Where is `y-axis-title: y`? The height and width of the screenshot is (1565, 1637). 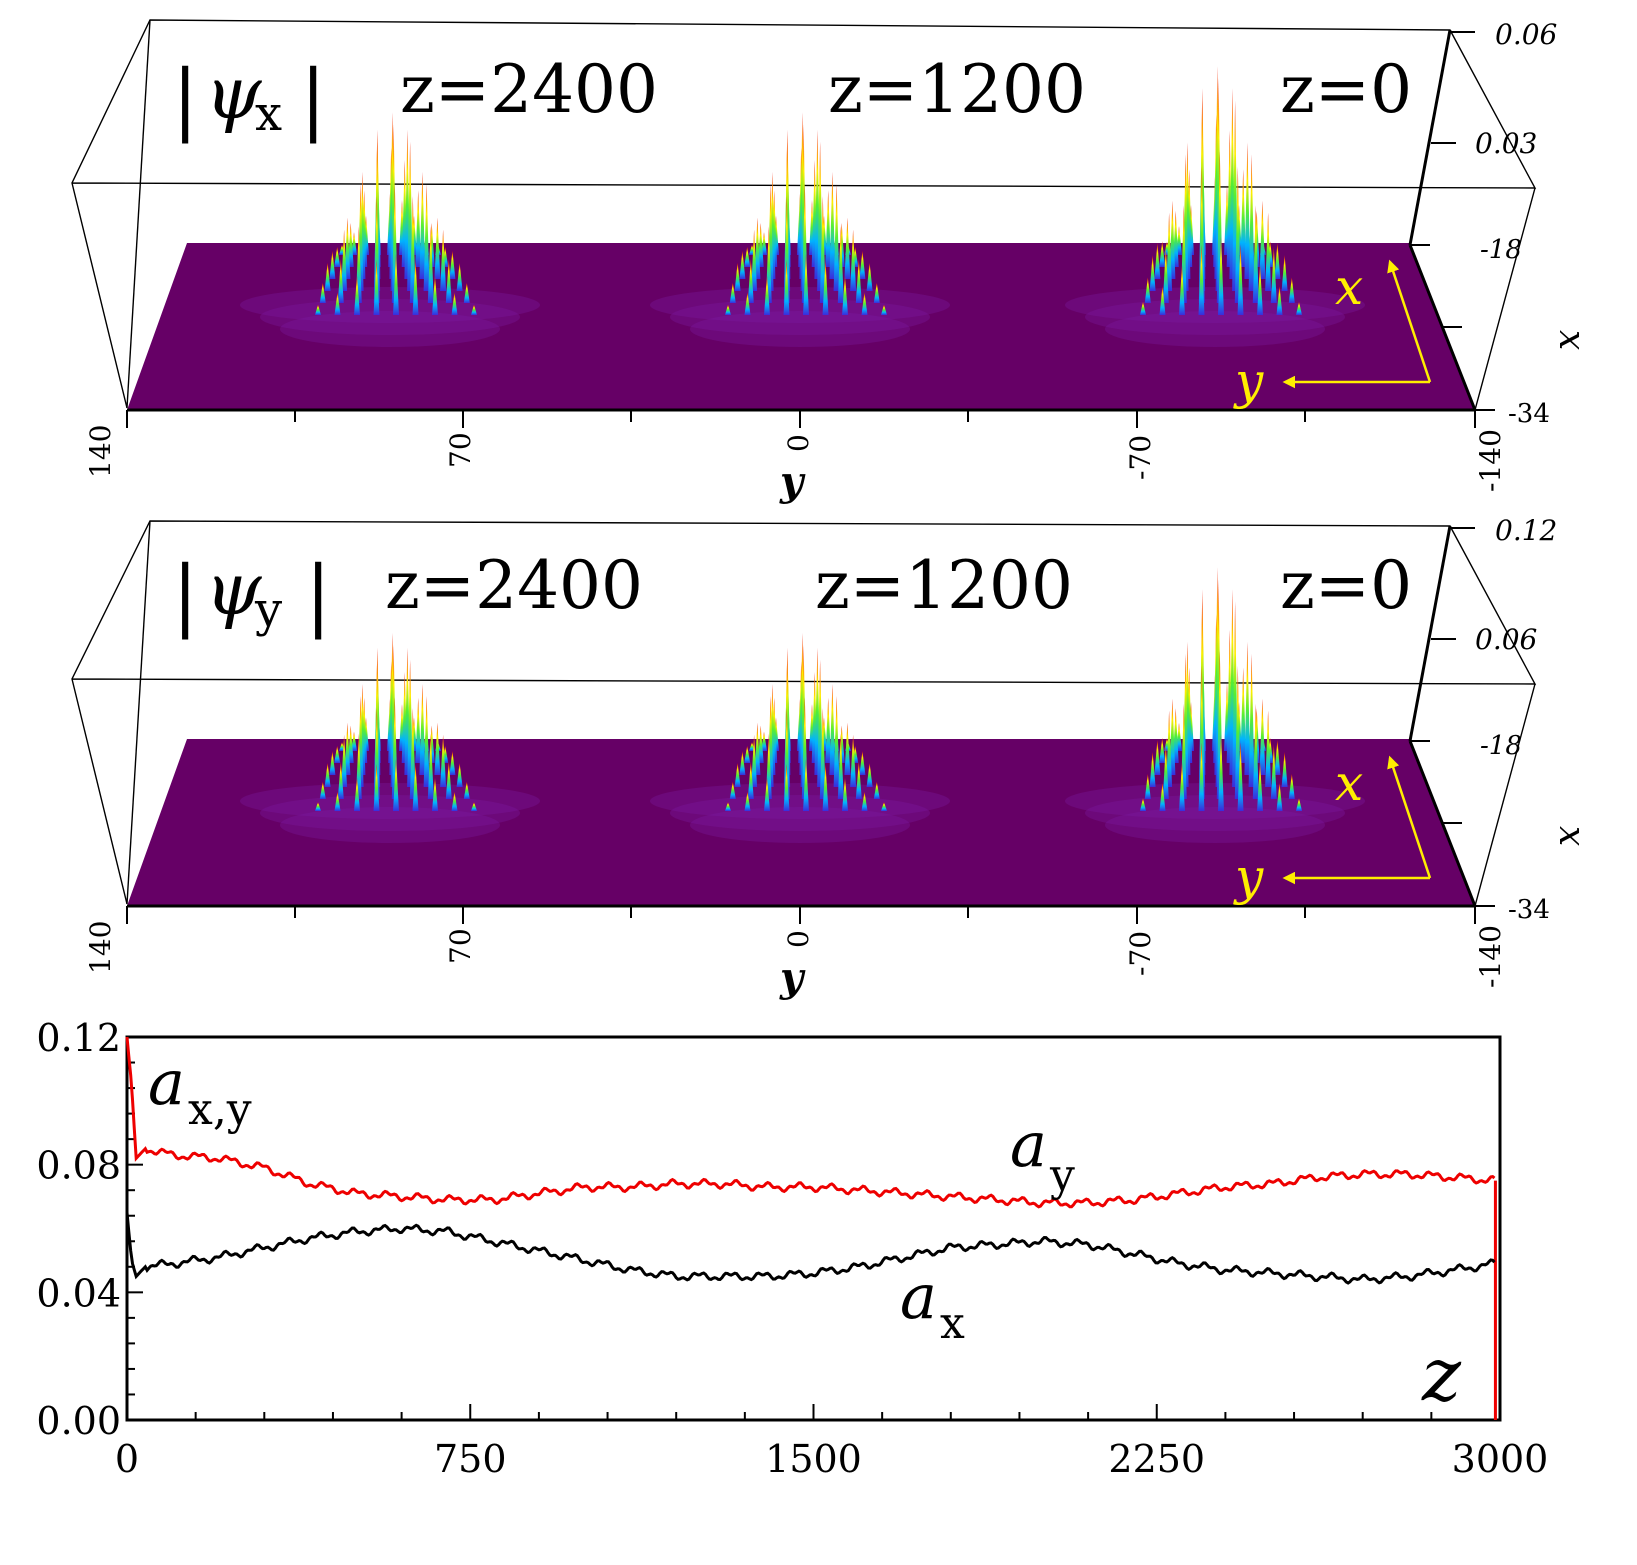
y-axis-title: y is located at coordinates (792, 977).